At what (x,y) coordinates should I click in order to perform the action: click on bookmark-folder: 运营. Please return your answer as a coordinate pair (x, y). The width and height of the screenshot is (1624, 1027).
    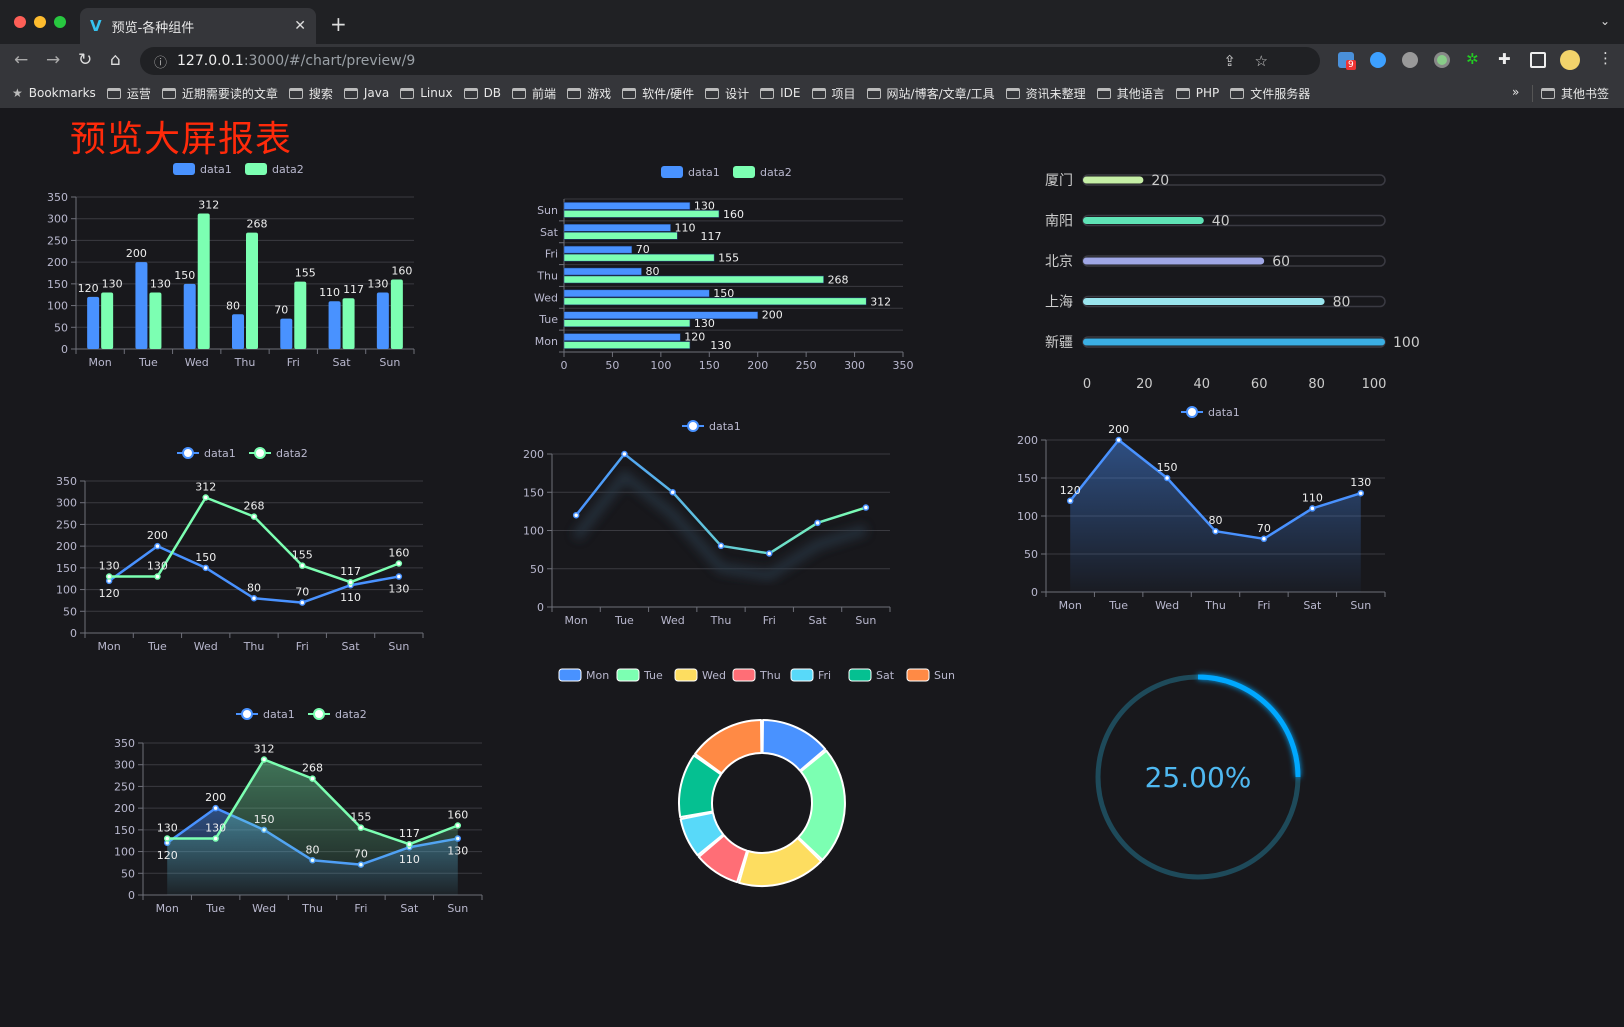
    Looking at the image, I should click on (128, 93).